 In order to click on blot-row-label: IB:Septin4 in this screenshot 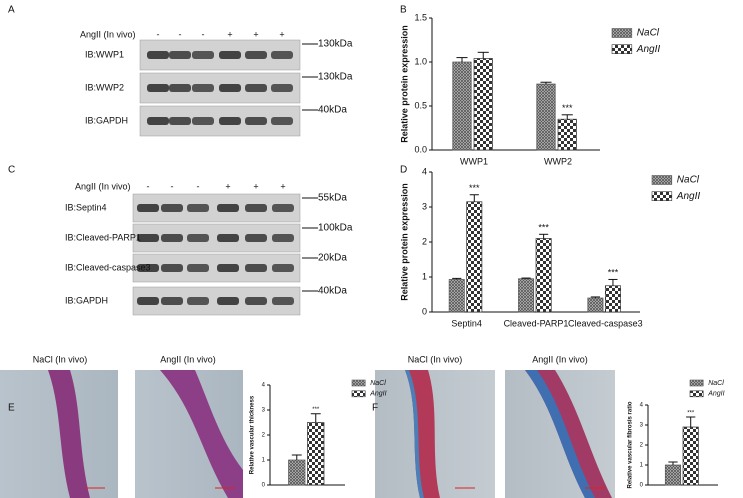, I will do `click(86, 207)`.